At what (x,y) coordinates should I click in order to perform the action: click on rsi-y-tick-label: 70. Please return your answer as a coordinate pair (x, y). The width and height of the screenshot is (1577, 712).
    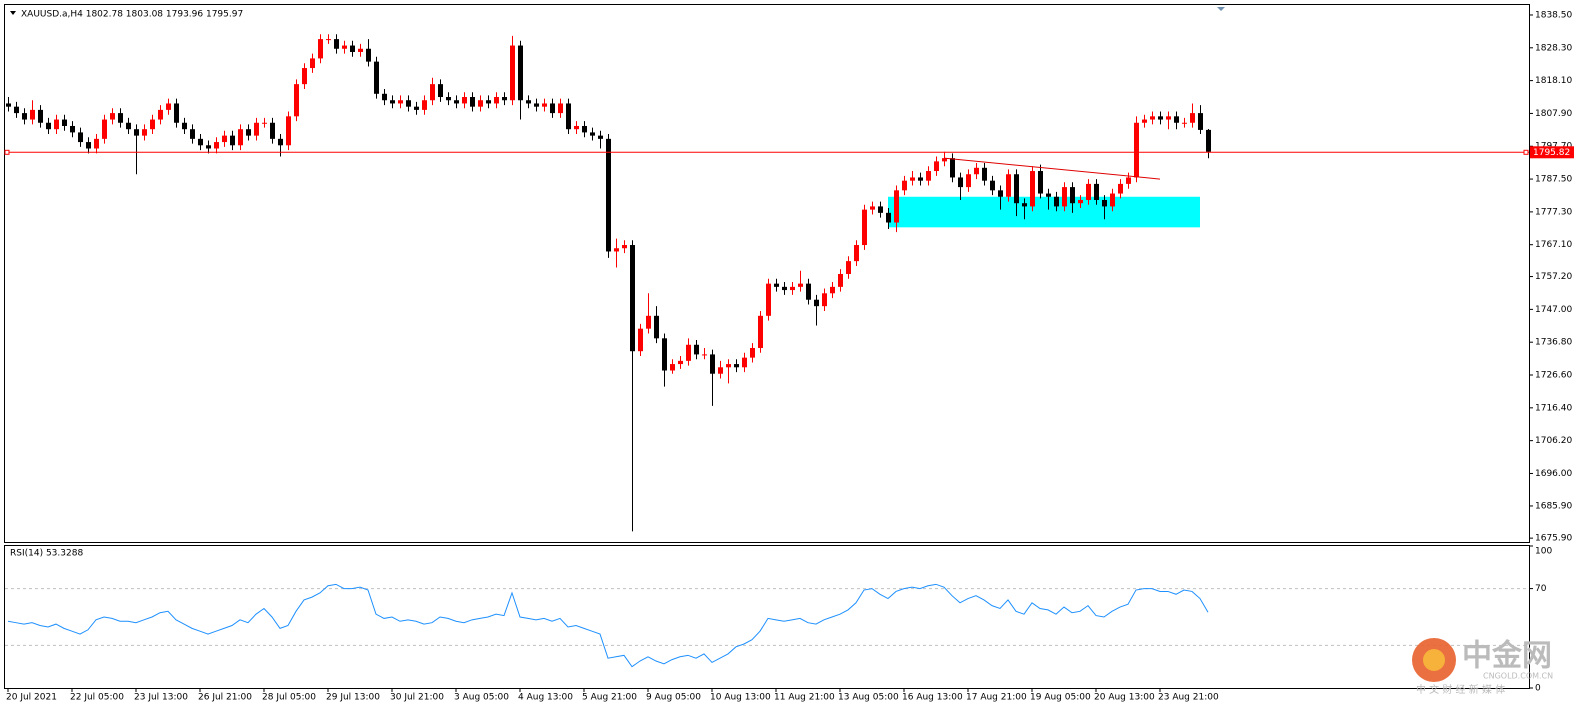
    Looking at the image, I should click on (1541, 589).